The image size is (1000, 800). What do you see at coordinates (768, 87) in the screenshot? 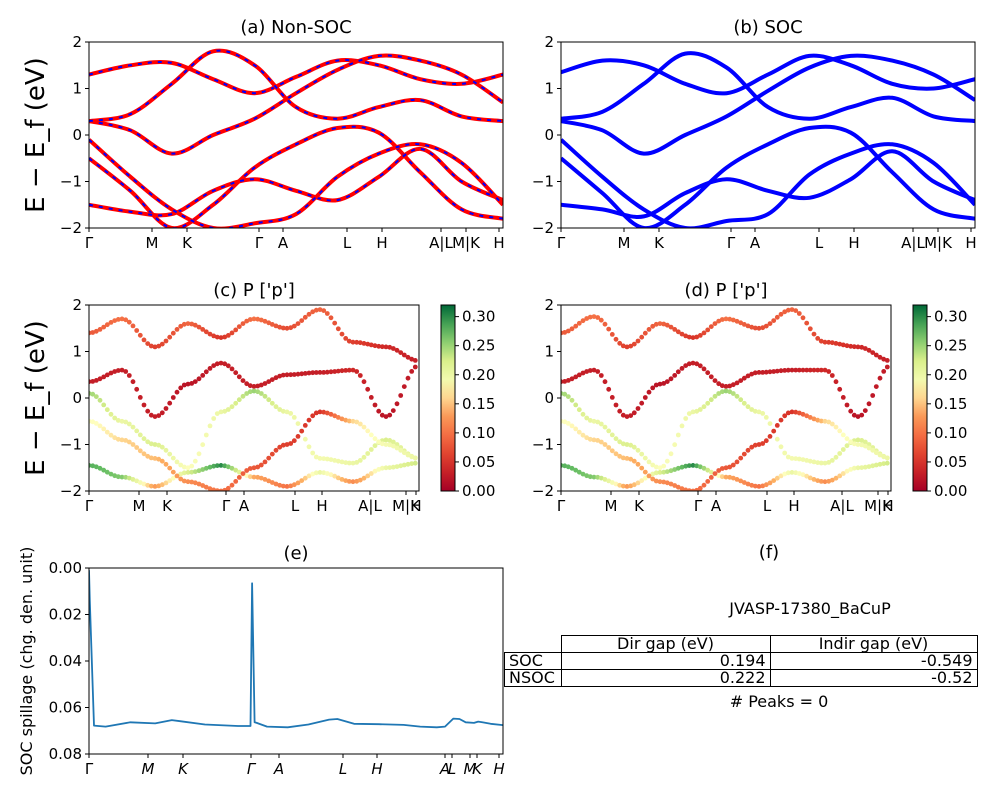
I see `band-line` at bounding box center [768, 87].